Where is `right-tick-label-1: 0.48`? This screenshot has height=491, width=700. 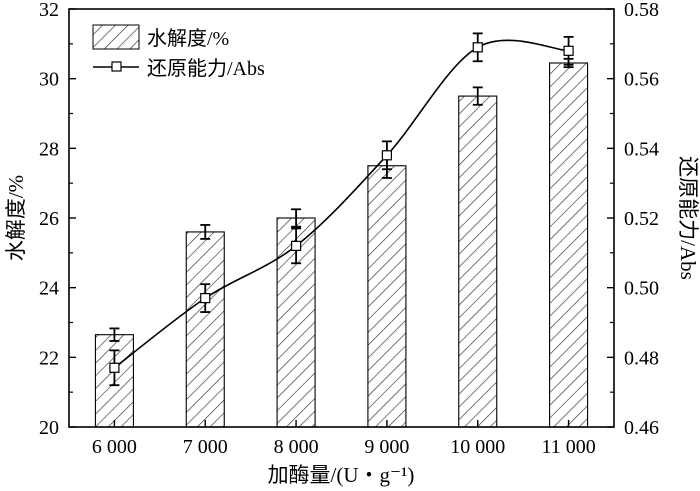
right-tick-label-1: 0.48 is located at coordinates (641, 358).